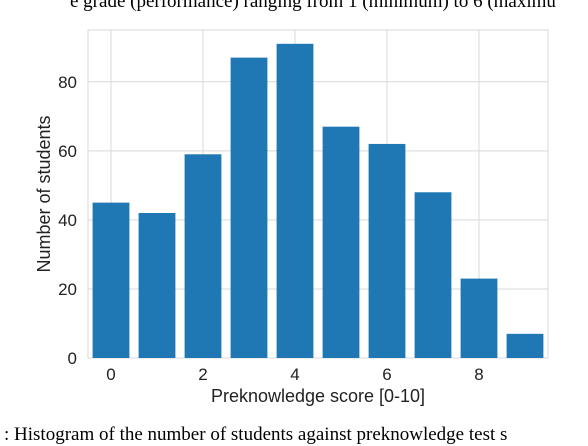  Describe the element at coordinates (318, 396) in the screenshot. I see `x-axis-label: Preknowledge score [0-10]` at that location.